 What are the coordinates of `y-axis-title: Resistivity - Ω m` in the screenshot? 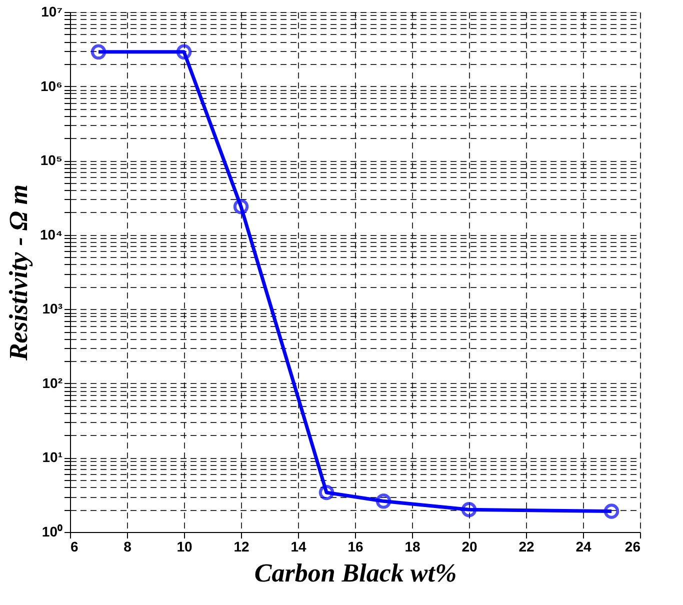 It's located at (19, 273).